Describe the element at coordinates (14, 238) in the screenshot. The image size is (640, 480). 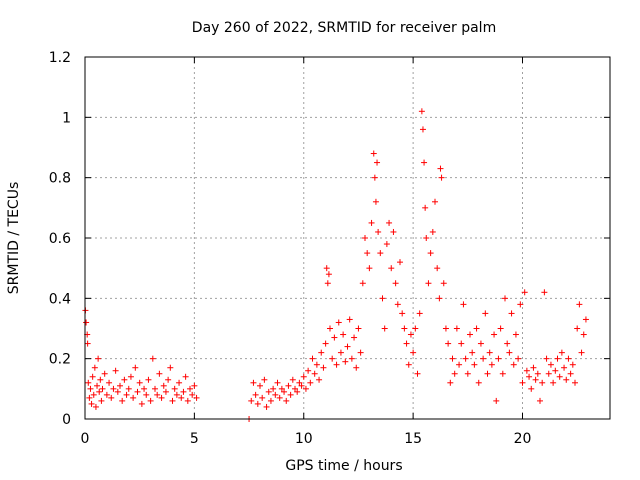
I see `y-axis-title: SRMTID / TECUs` at that location.